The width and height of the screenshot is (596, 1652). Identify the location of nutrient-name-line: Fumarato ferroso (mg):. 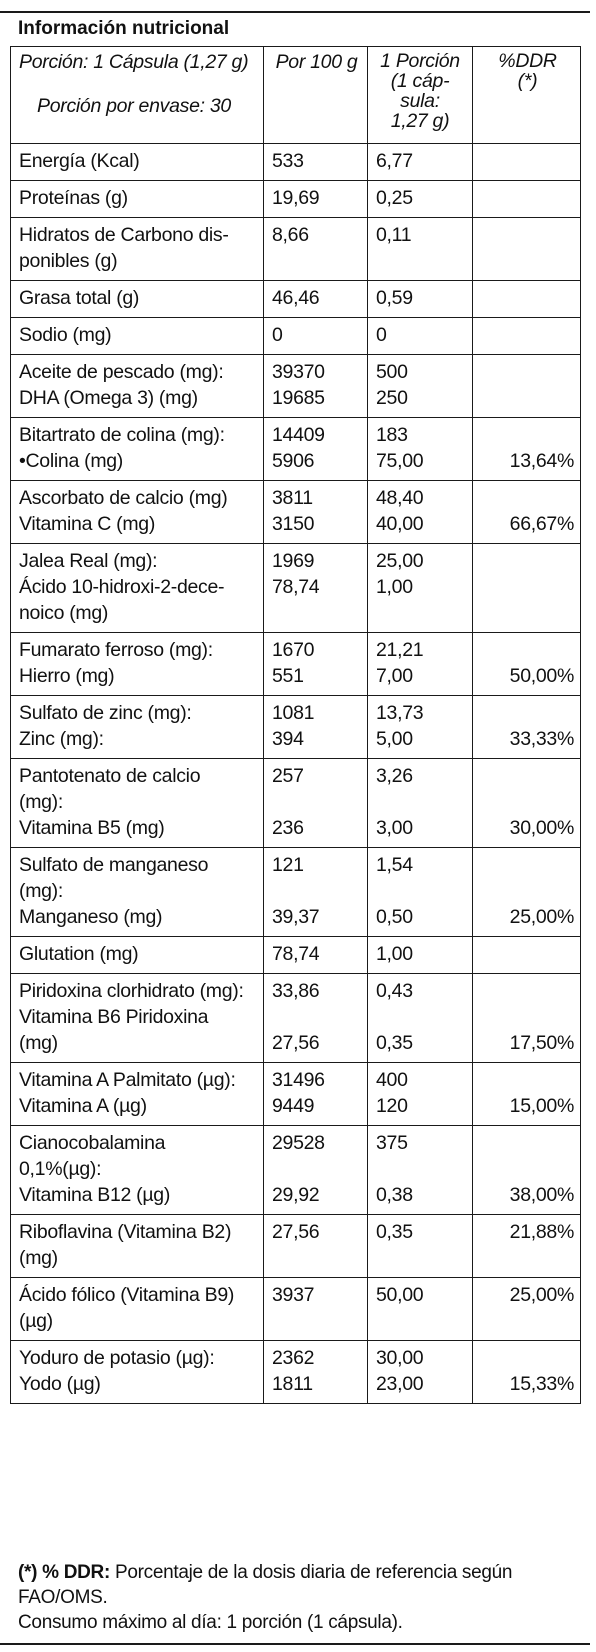
(116, 650).